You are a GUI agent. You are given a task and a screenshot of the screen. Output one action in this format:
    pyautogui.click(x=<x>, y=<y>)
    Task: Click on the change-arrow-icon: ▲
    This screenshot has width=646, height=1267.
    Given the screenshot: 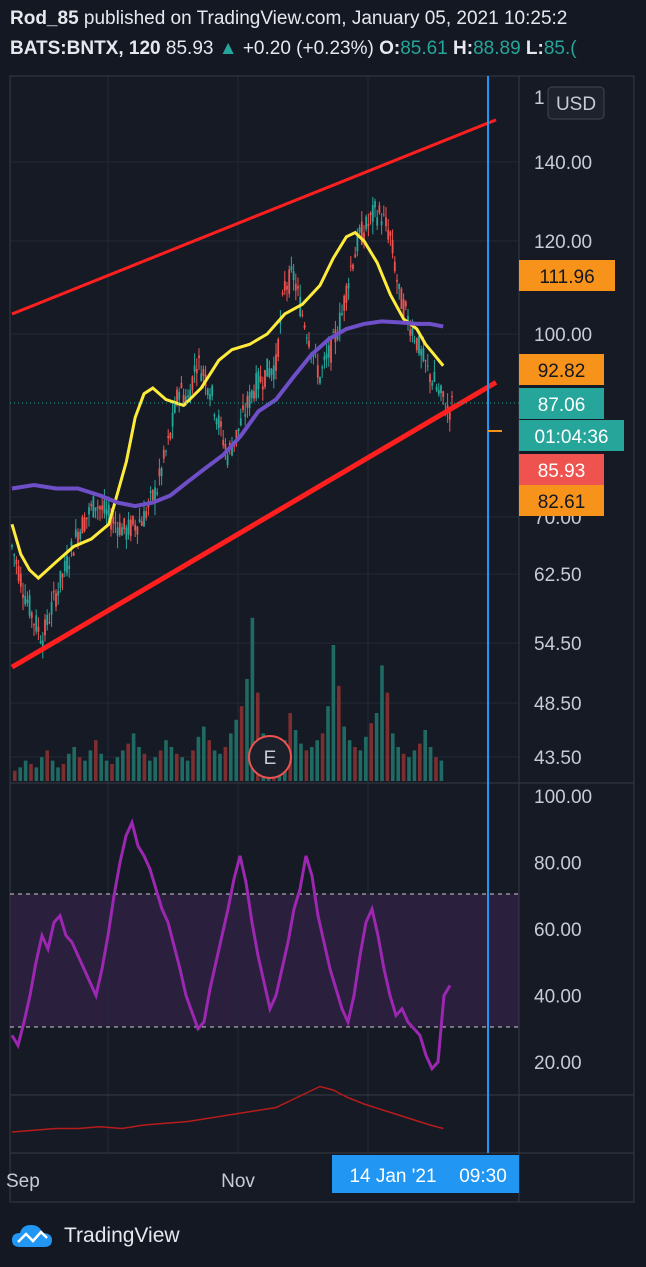 What is the action you would take?
    pyautogui.click(x=228, y=48)
    